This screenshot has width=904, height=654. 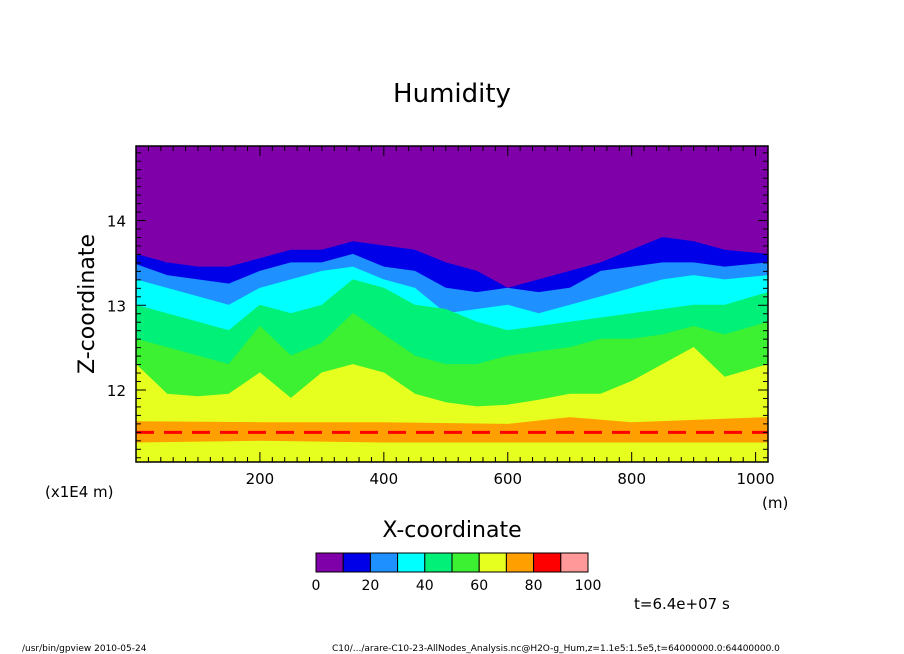 What do you see at coordinates (452, 94) in the screenshot?
I see `chart-title: Humidity` at bounding box center [452, 94].